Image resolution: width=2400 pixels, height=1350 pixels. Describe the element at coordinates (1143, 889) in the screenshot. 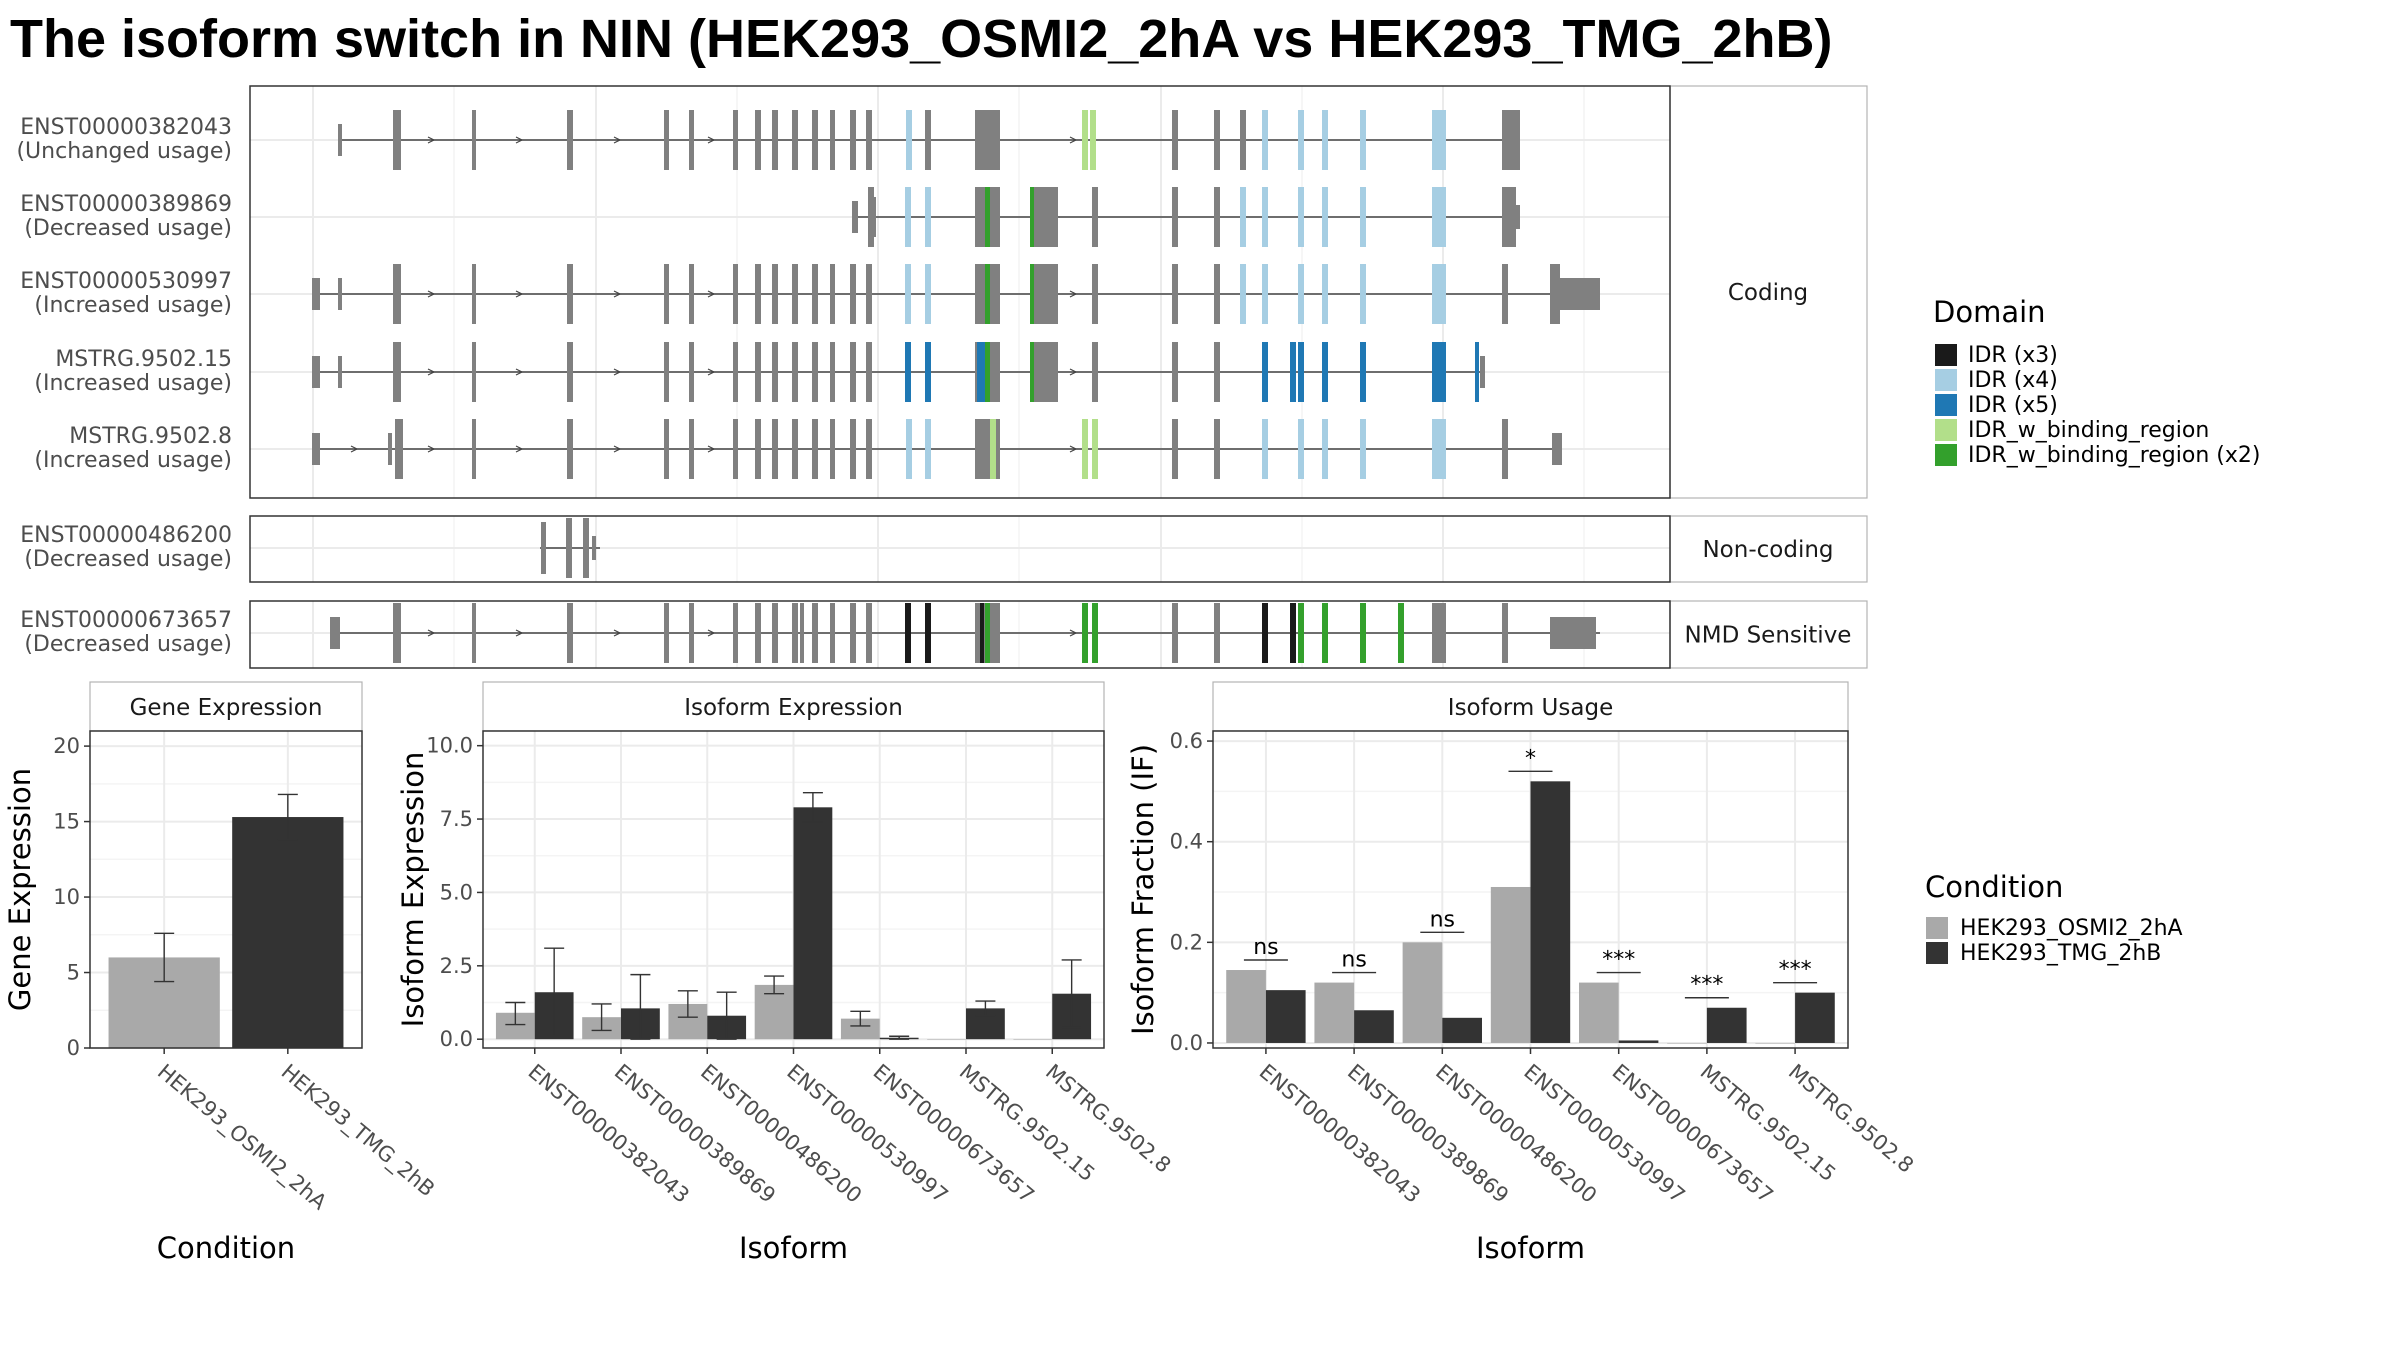

I see `y-axis-title: Isoform Fraction (IF)` at that location.